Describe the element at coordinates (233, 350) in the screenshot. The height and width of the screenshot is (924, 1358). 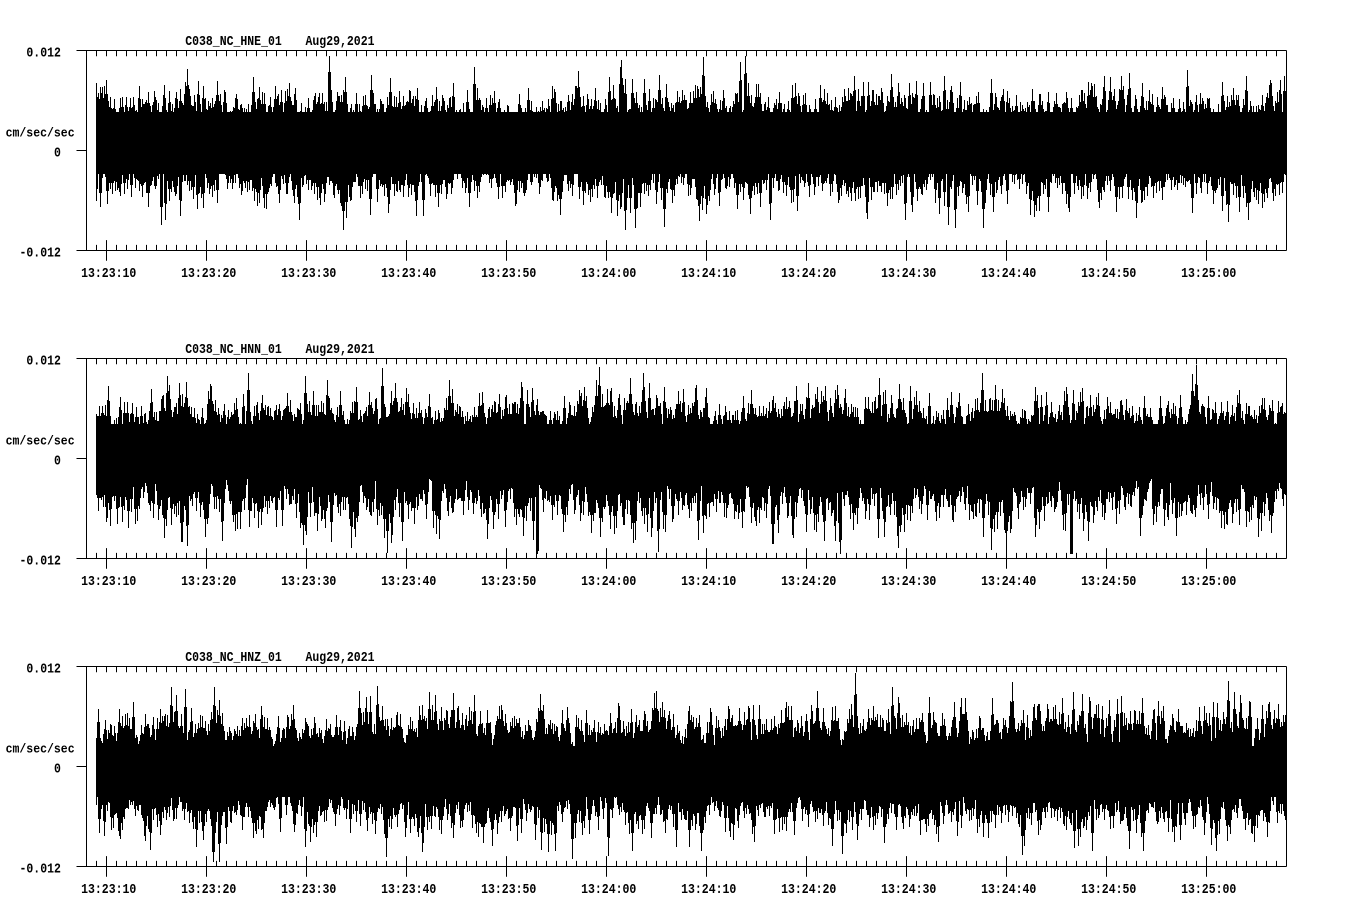
I see `svg-text: C038_NC_HNN_01` at that location.